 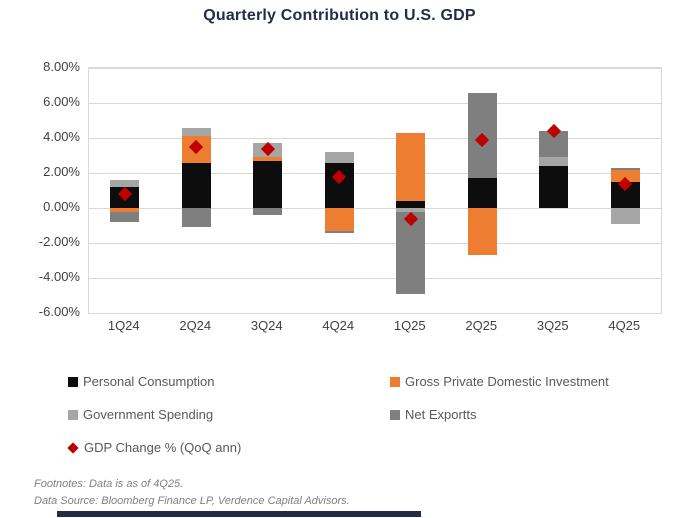 I want to click on x-tick-label: 4Q25, so click(x=624, y=325).